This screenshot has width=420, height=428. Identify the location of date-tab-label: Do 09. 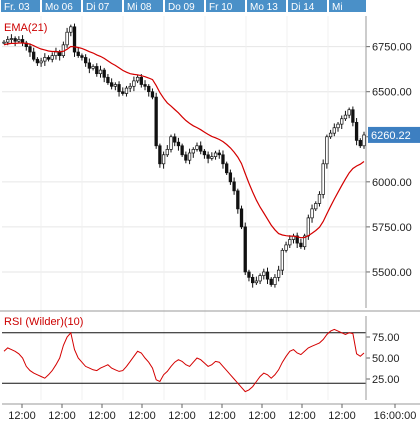
(181, 7).